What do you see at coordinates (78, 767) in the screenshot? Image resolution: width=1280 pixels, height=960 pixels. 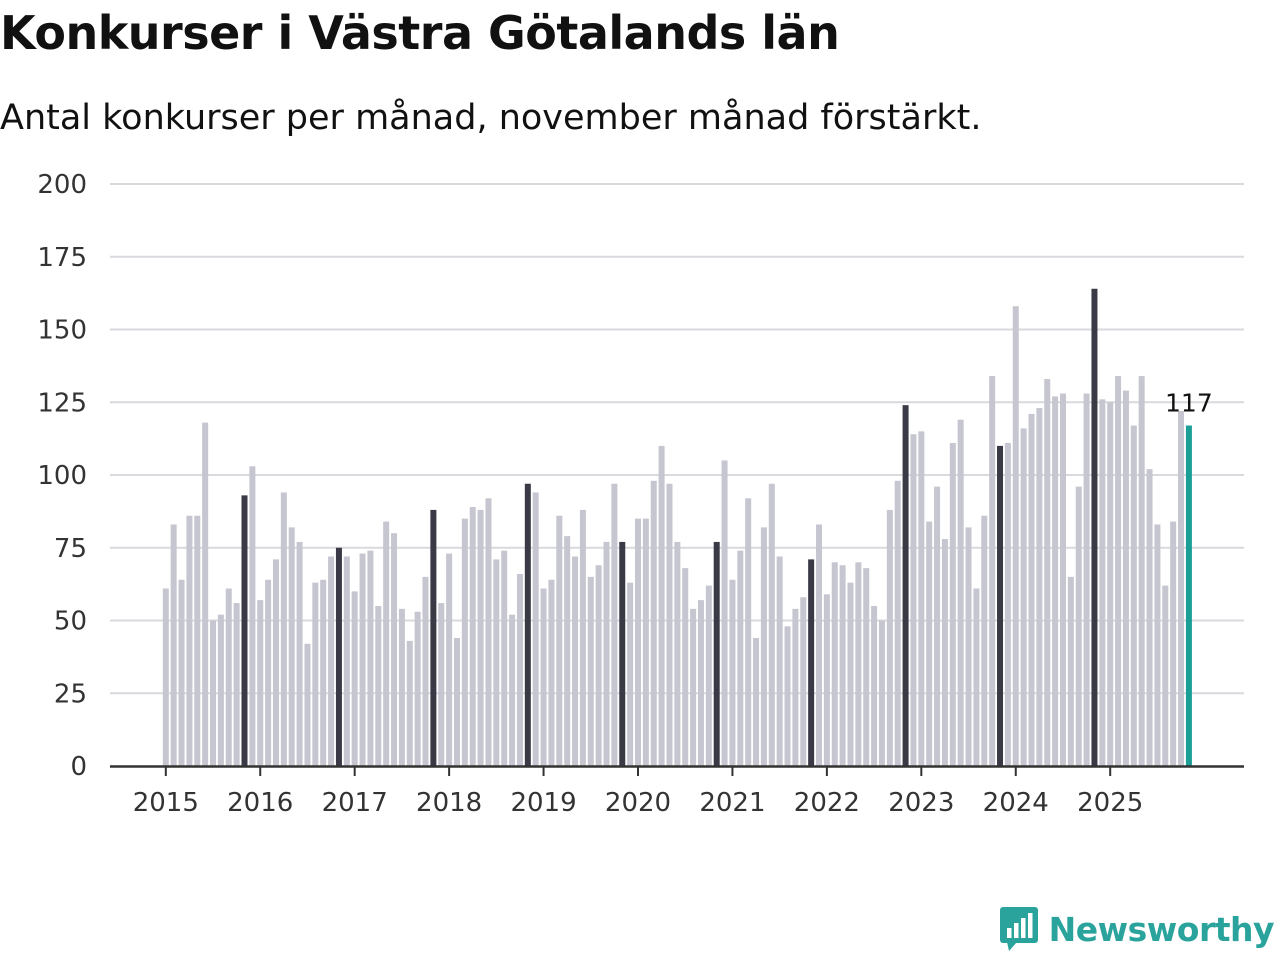 I see `y-tick-label: 0` at bounding box center [78, 767].